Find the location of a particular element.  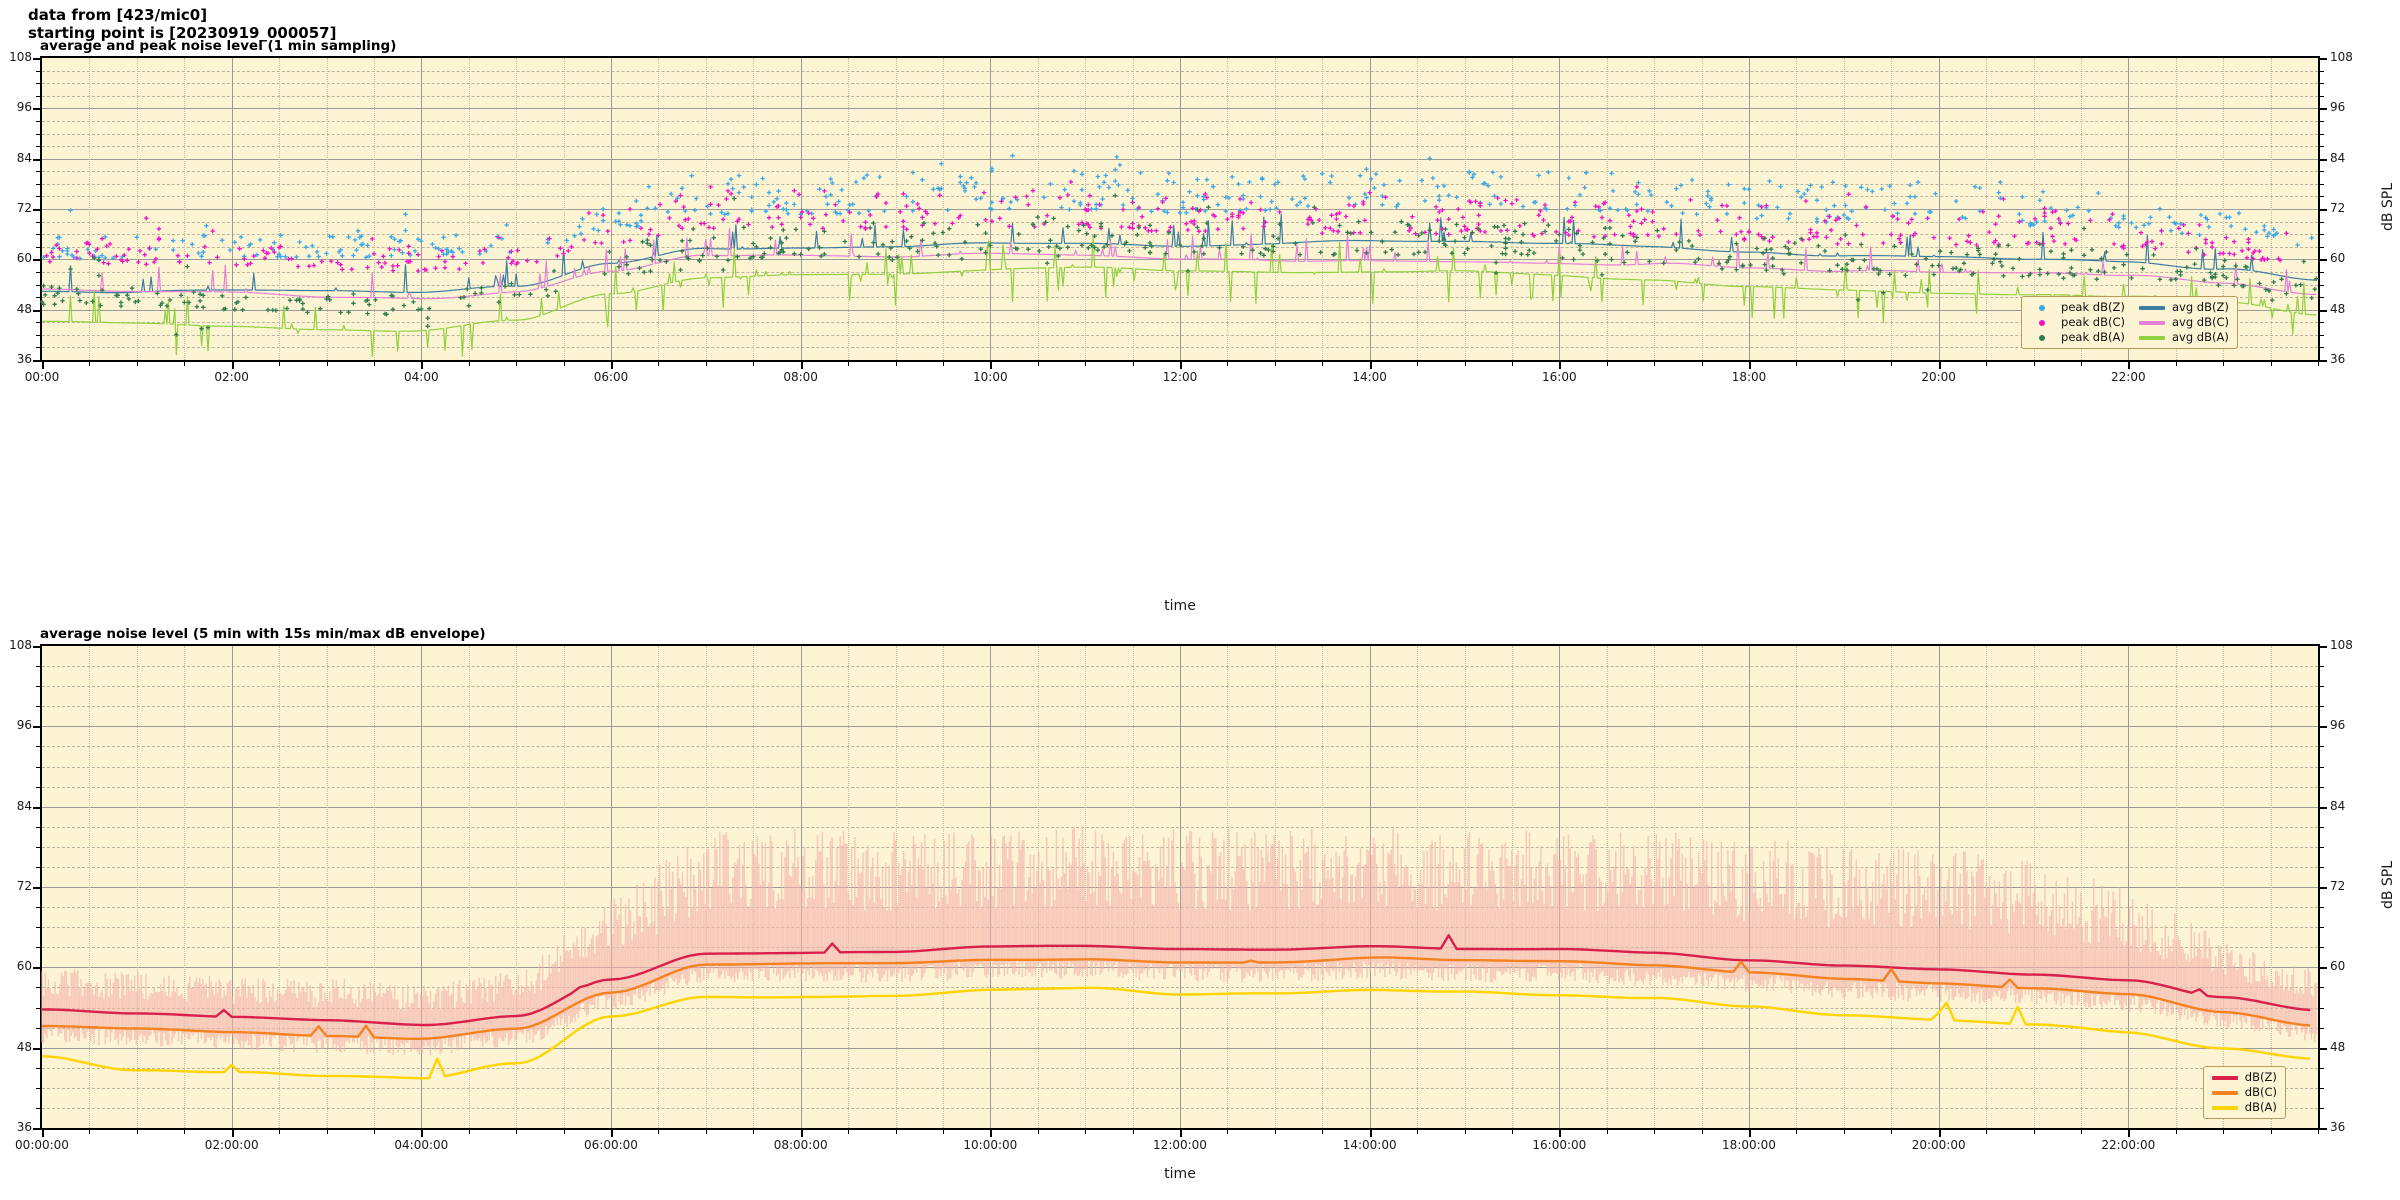

y-axis-tick-label-right: 108 is located at coordinates (2341, 57).